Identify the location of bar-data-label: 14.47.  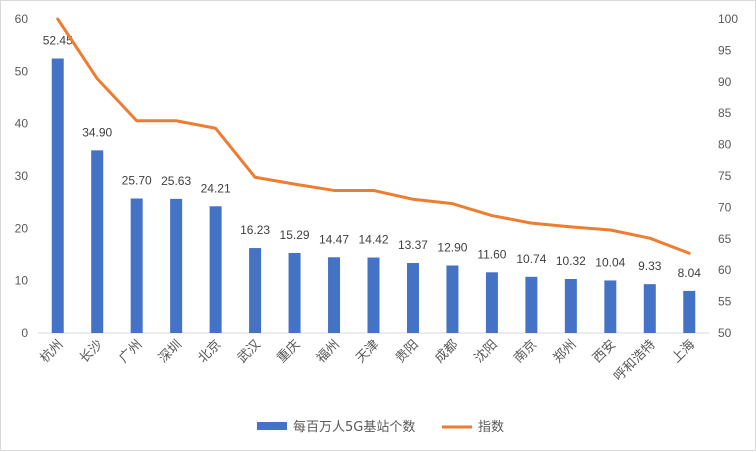
(334, 239).